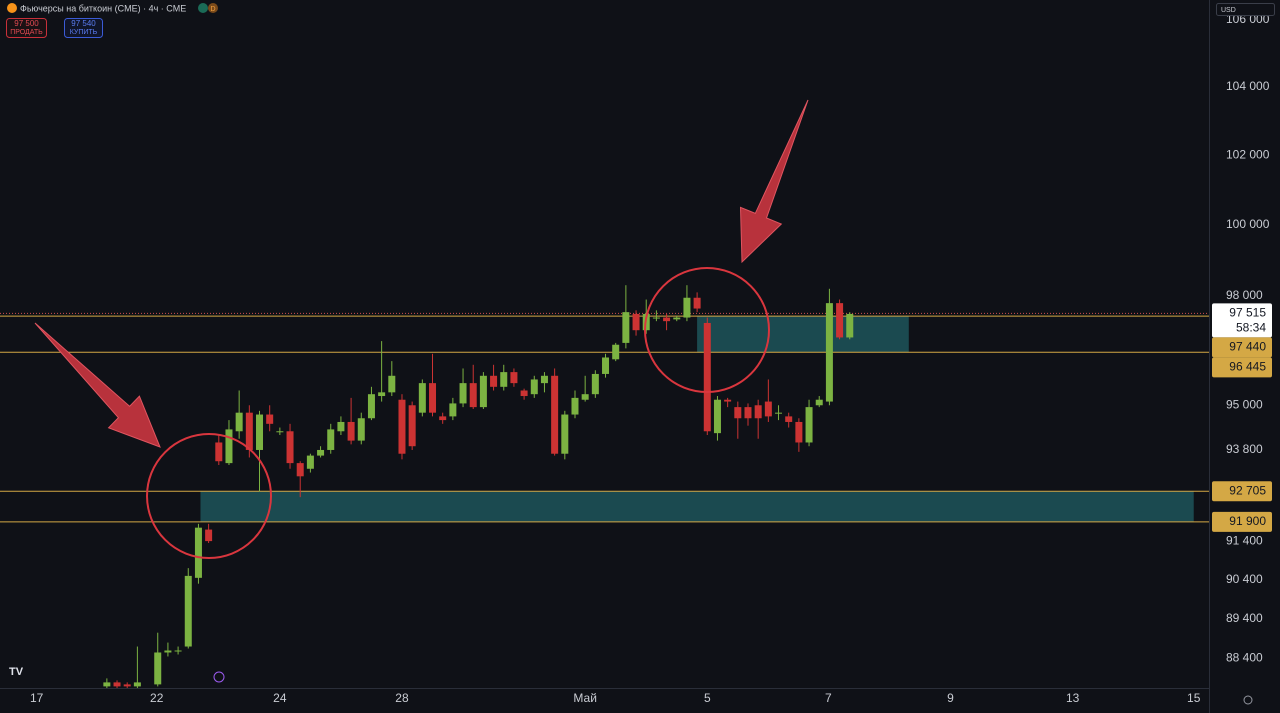  I want to click on y-tick-label: 91 400, so click(1244, 540).